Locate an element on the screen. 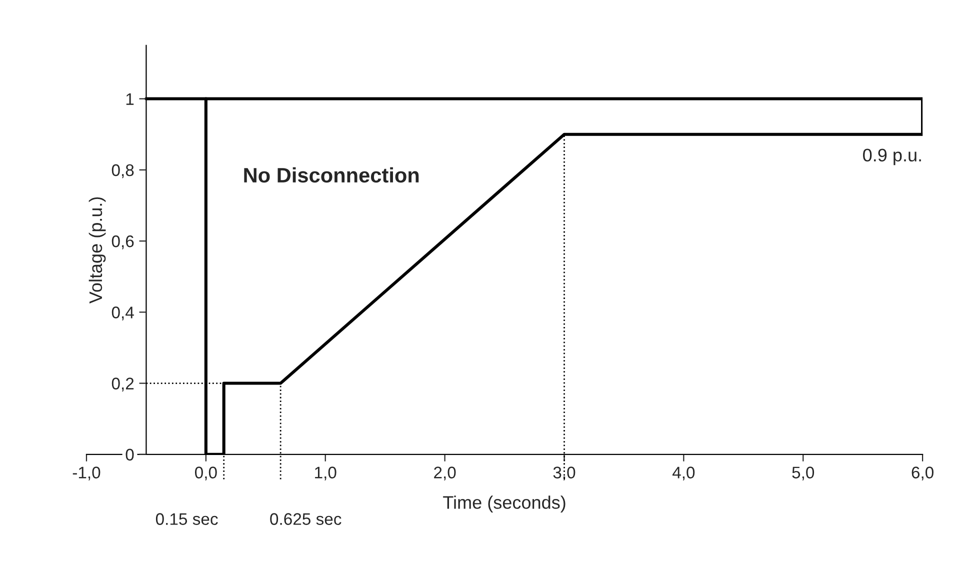 This screenshot has width=961, height=568. ref-line-label: 0.625 sec is located at coordinates (306, 519).